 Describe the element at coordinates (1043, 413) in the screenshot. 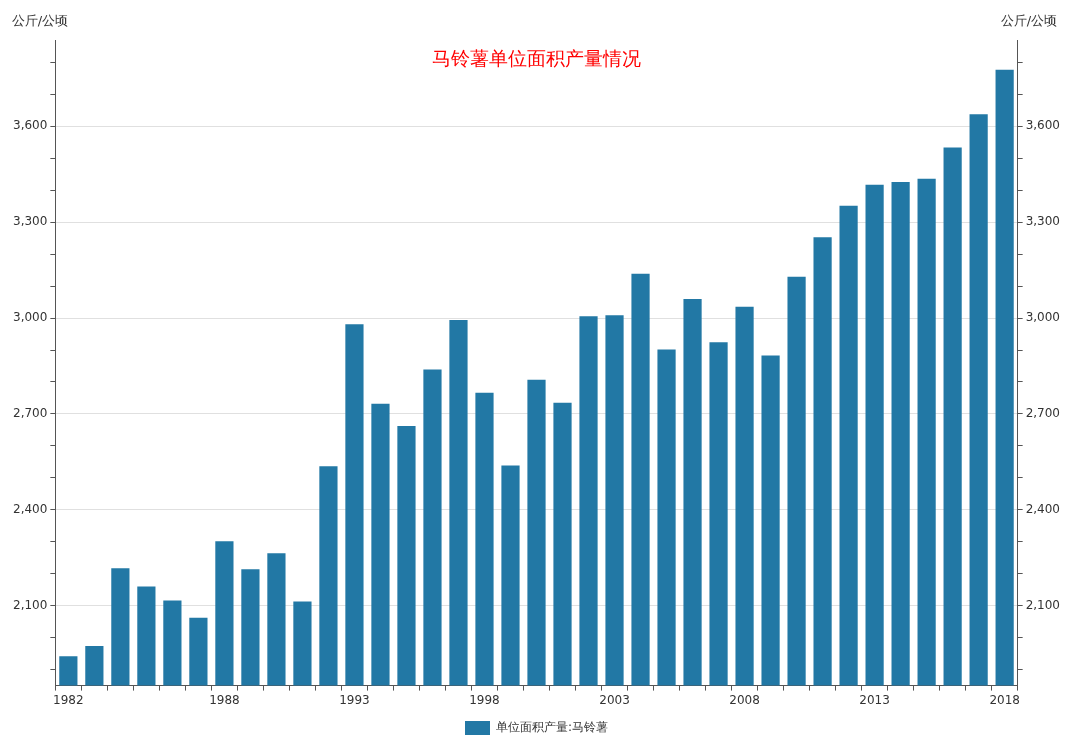

I see `y2-tick-label: 2,700` at that location.